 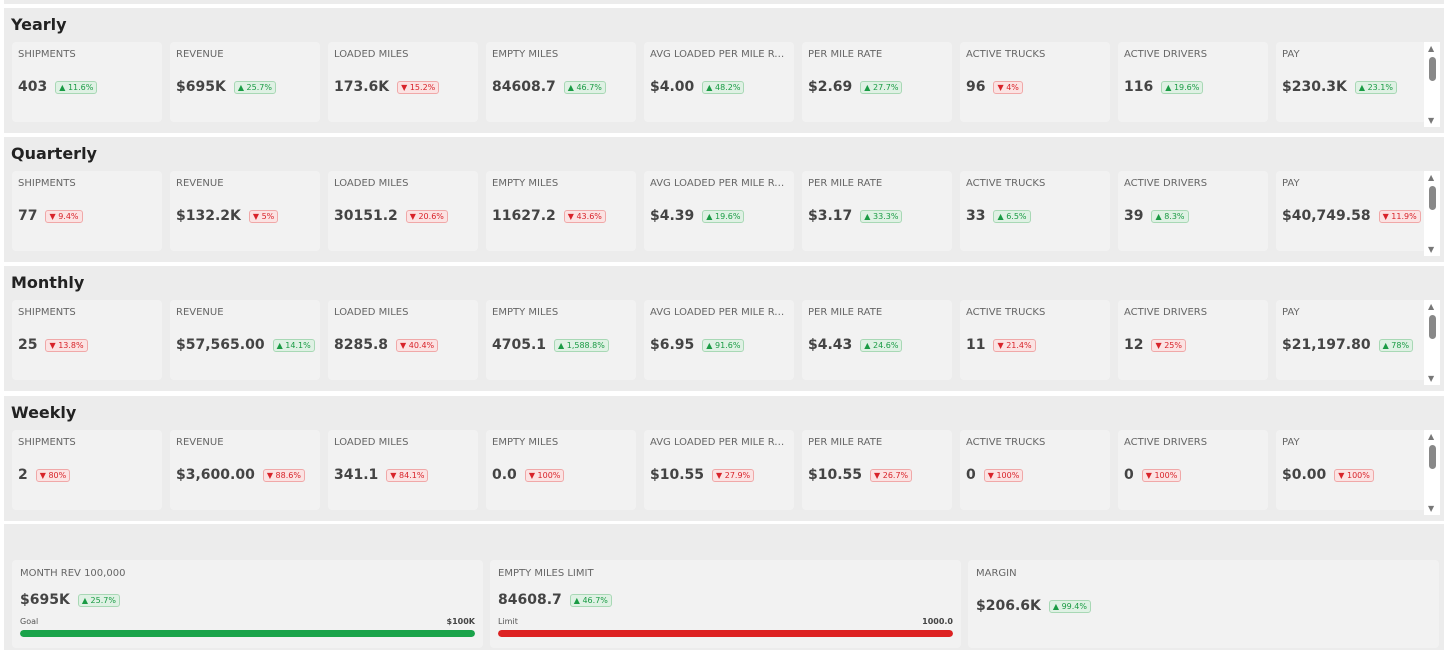 I want to click on metric-card-avg-loaded-per-mile-rate: AVG LOADED PER MILE RATE $10.55 ▼ 27.9%, so click(x=719, y=470).